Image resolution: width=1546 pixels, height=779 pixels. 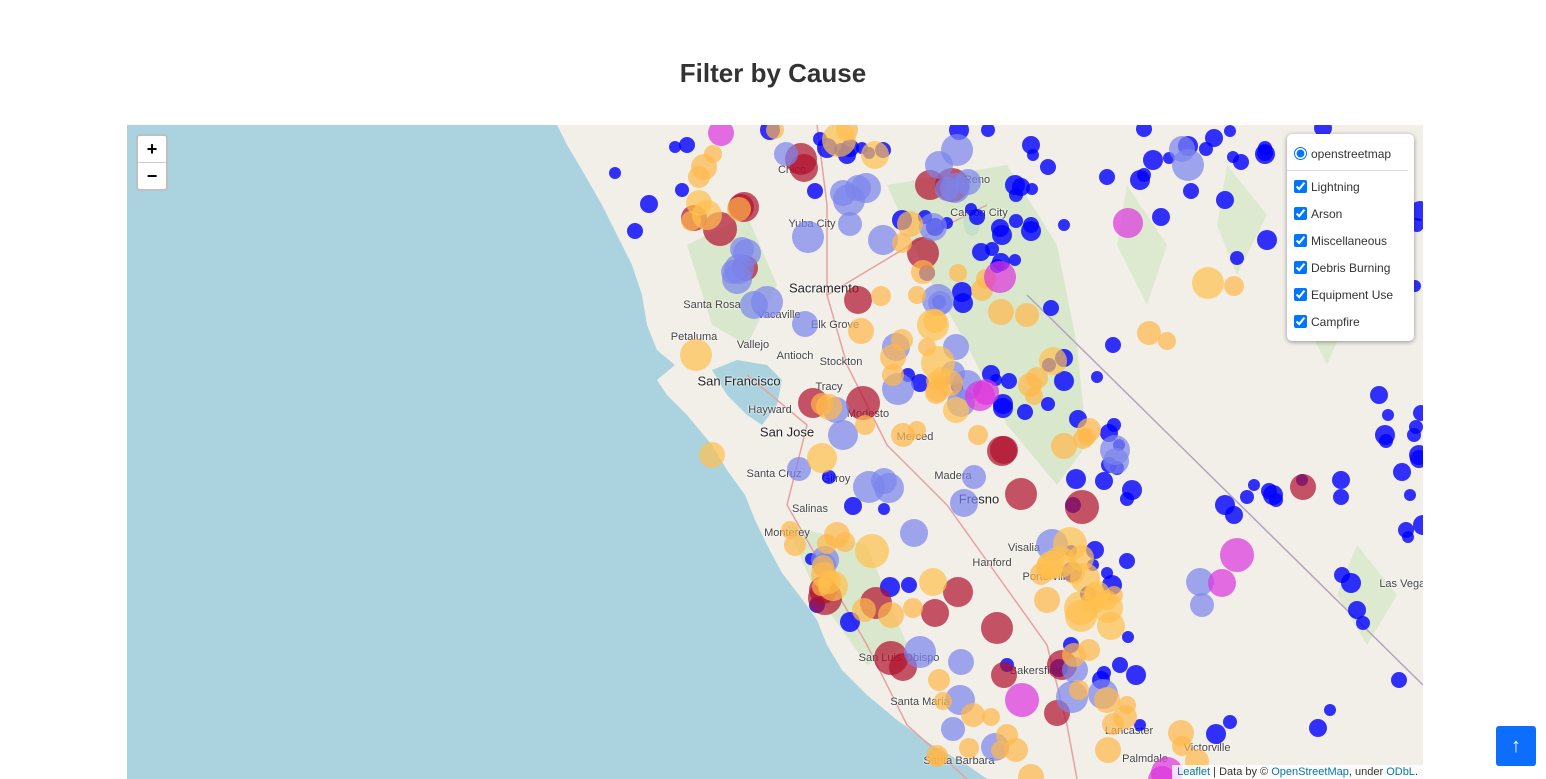 What do you see at coordinates (1400, 772) in the screenshot?
I see `odbl-link: ODbL` at bounding box center [1400, 772].